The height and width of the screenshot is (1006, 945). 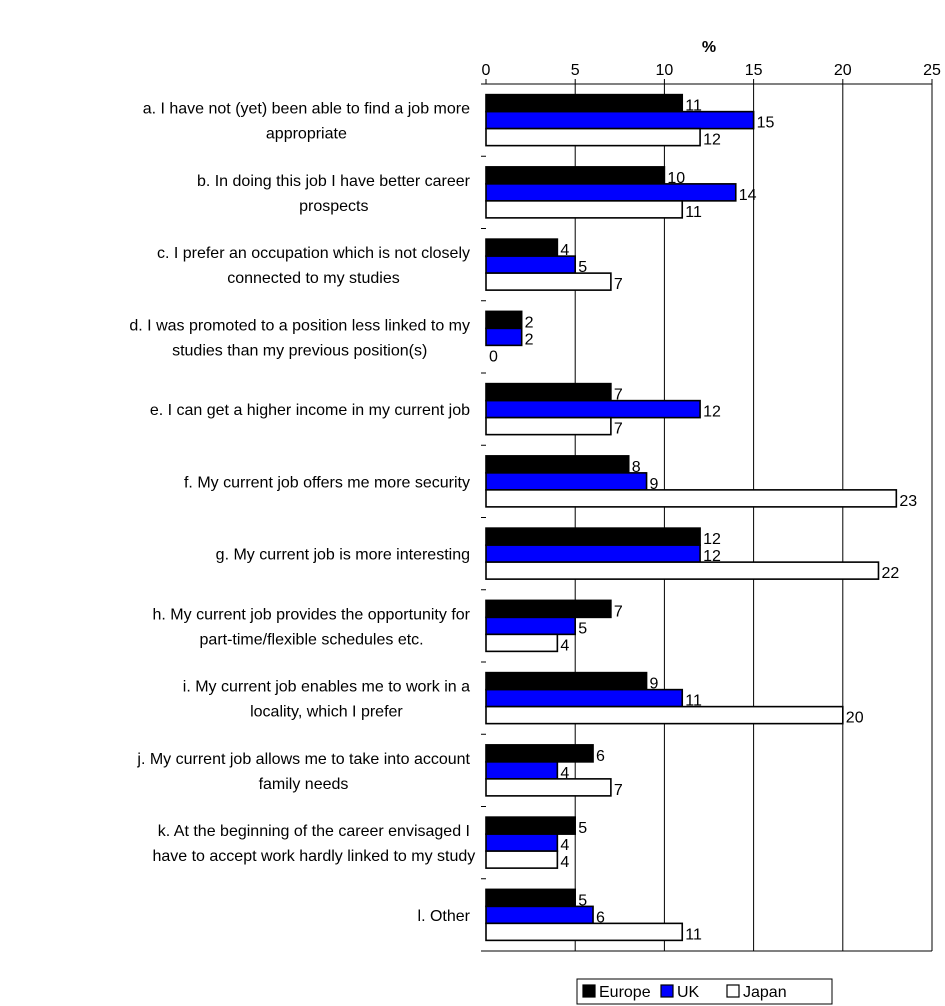 I want to click on x-tick-label: 10, so click(x=665, y=70).